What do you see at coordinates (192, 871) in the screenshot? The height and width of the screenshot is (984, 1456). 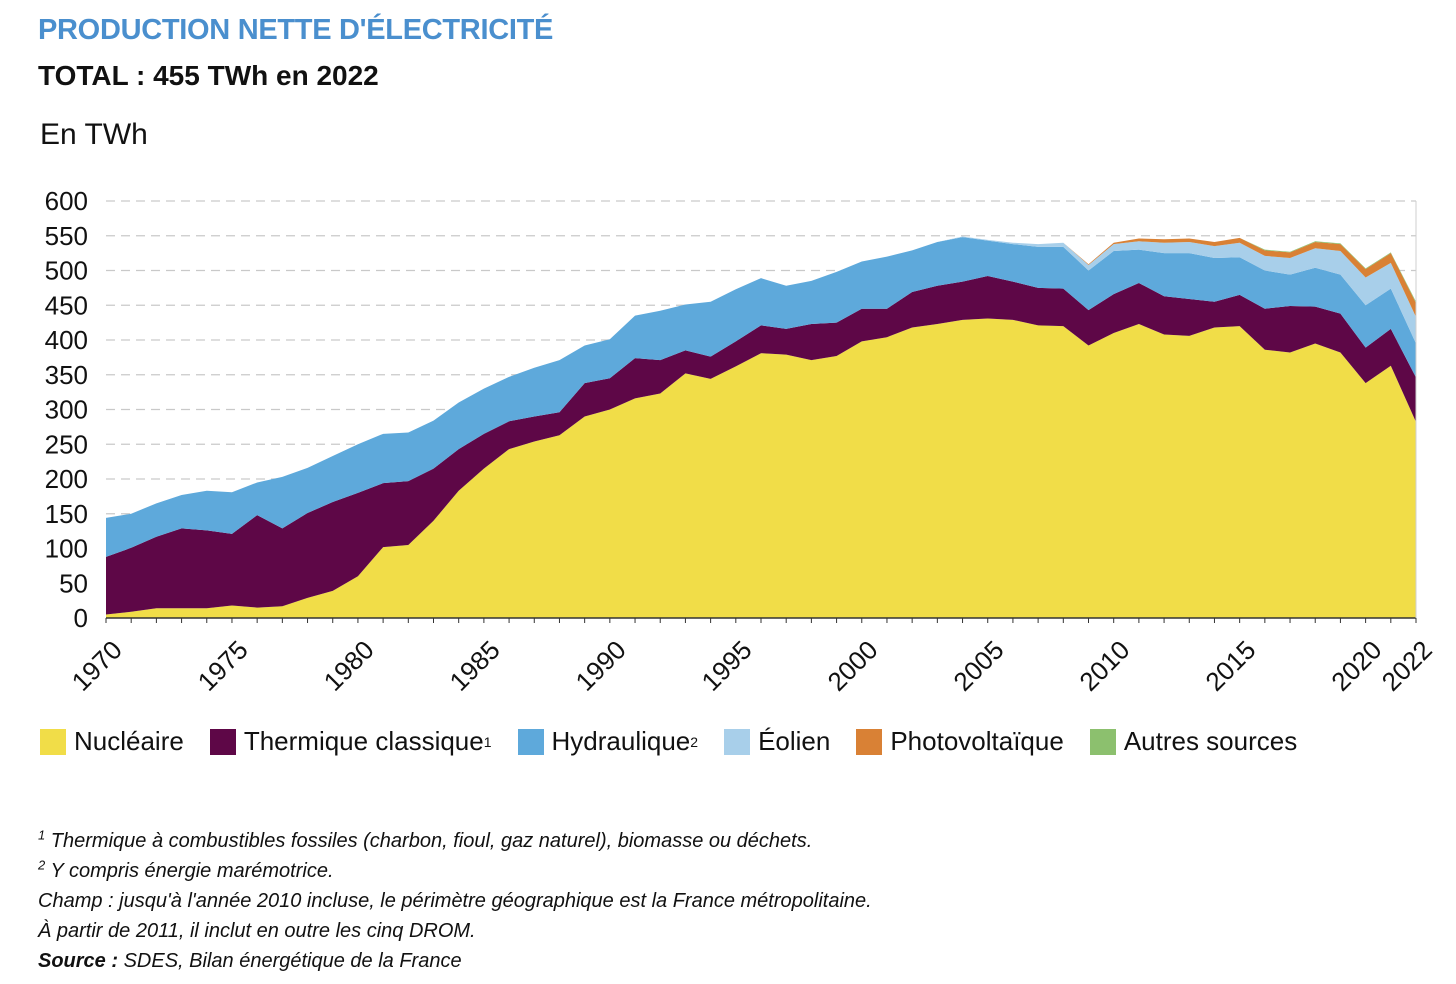 I see `footnote-2-text: Y compris énergie marémotrice.` at bounding box center [192, 871].